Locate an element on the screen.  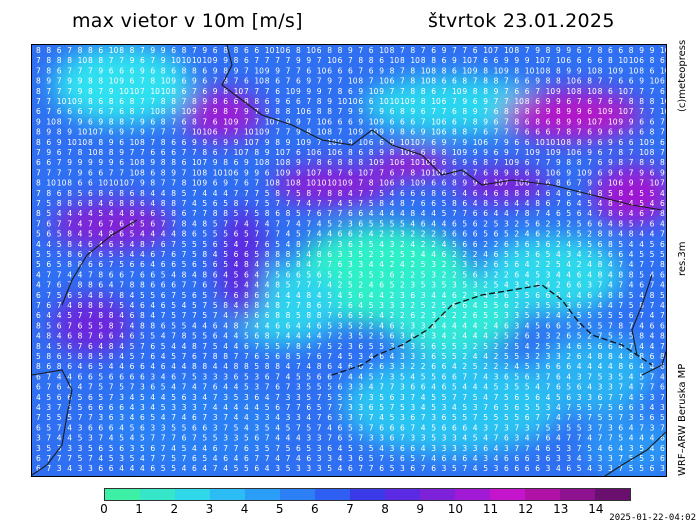
legend-tick-label: 11 is located at coordinates (490, 509).